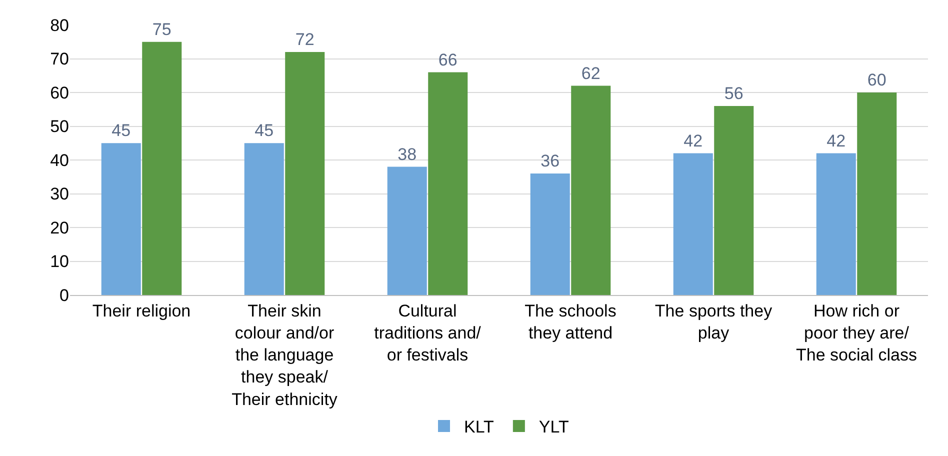 The image size is (948, 456). What do you see at coordinates (59, 126) in the screenshot?
I see `y-tick-label: 50` at bounding box center [59, 126].